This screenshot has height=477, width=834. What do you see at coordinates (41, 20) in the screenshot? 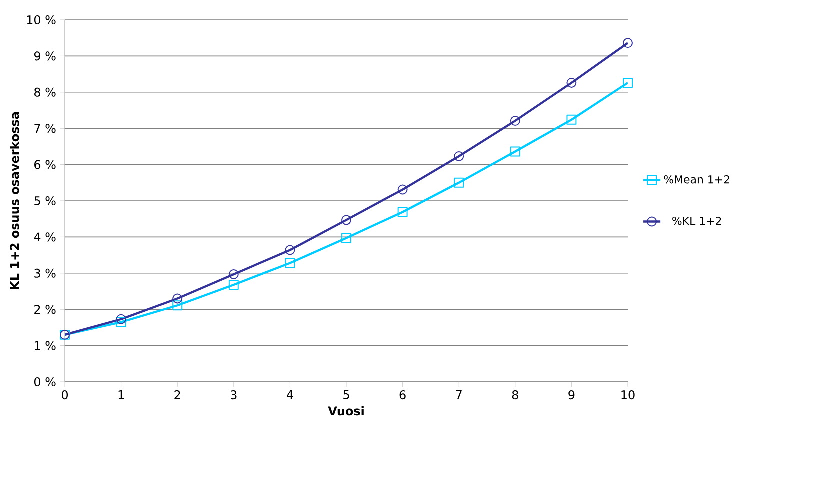
I see `y-tick-label: 10 %` at bounding box center [41, 20].